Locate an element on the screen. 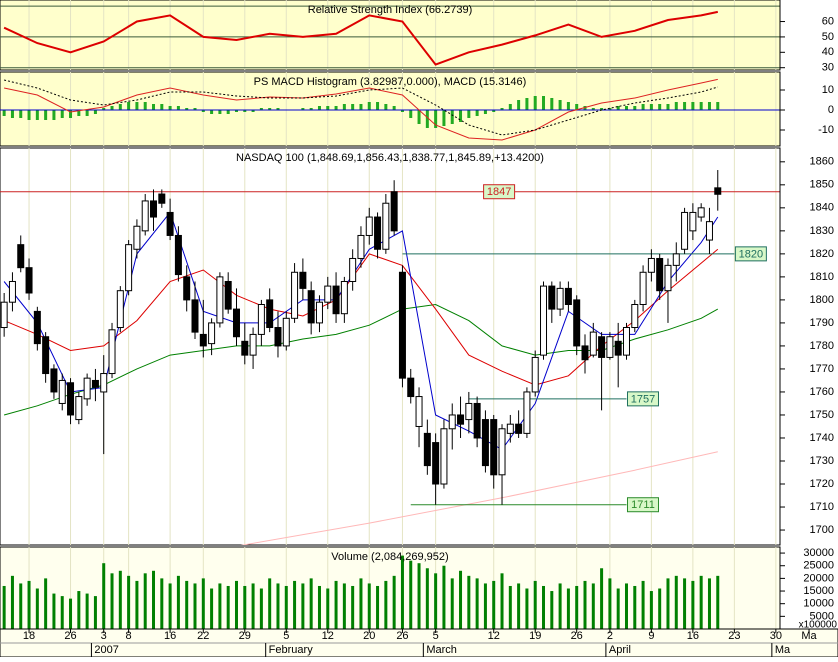  y-tick-label: 1730 is located at coordinates (822, 461).